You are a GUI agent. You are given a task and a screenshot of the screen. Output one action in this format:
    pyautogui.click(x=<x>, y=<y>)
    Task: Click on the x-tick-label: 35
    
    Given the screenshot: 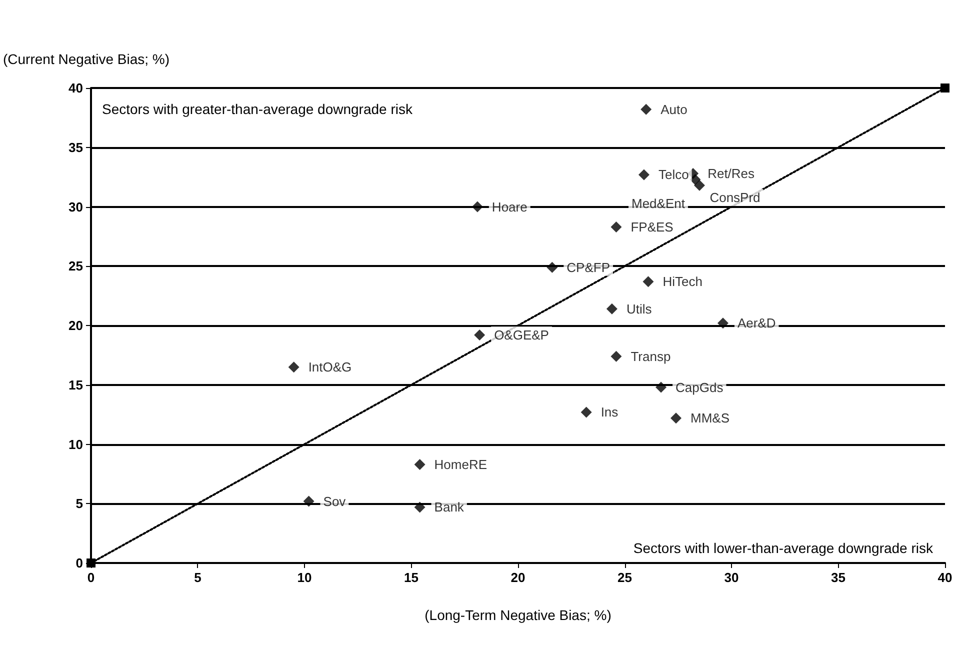 What is the action you would take?
    pyautogui.click(x=838, y=577)
    